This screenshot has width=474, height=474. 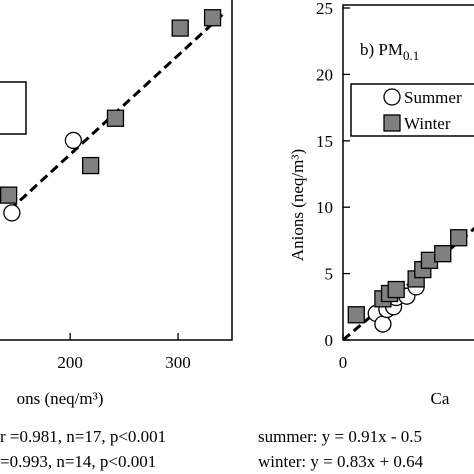 I want to click on y-tick-label: 15, so click(x=324, y=141).